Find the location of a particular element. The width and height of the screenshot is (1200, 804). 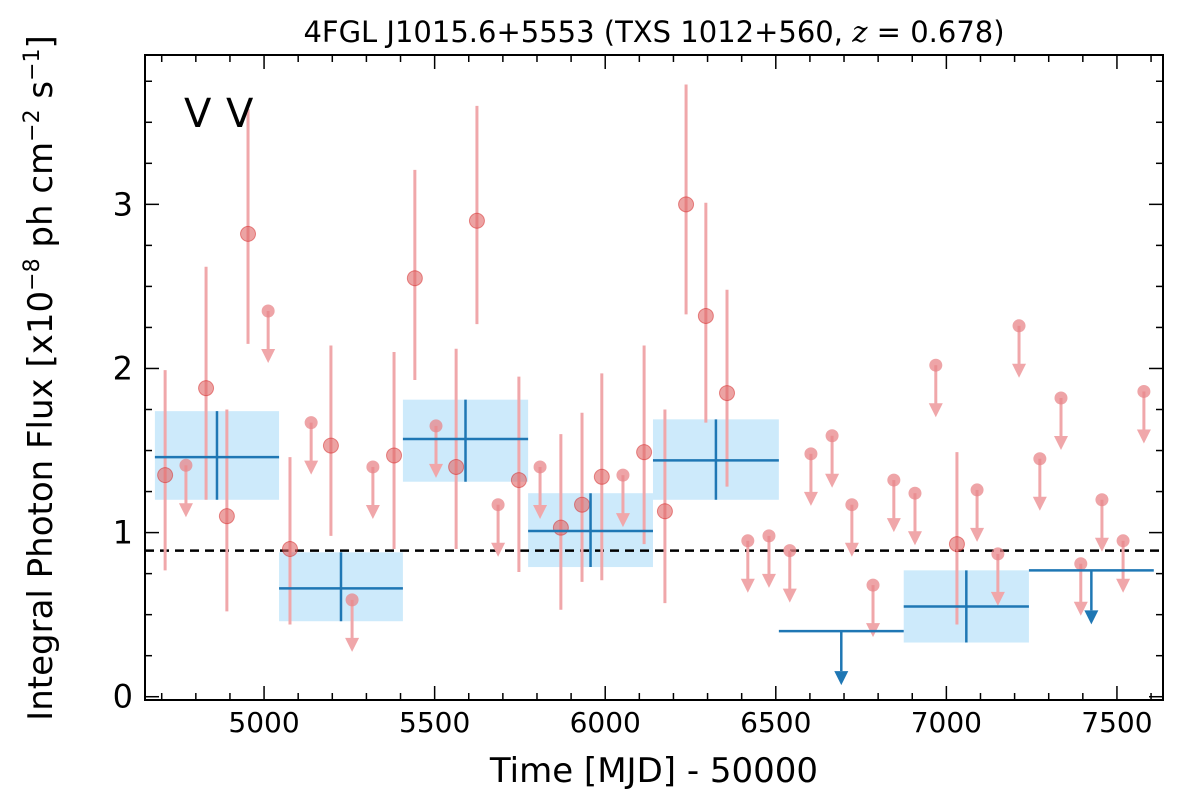

y-tick-label: 2 is located at coordinates (123, 368).